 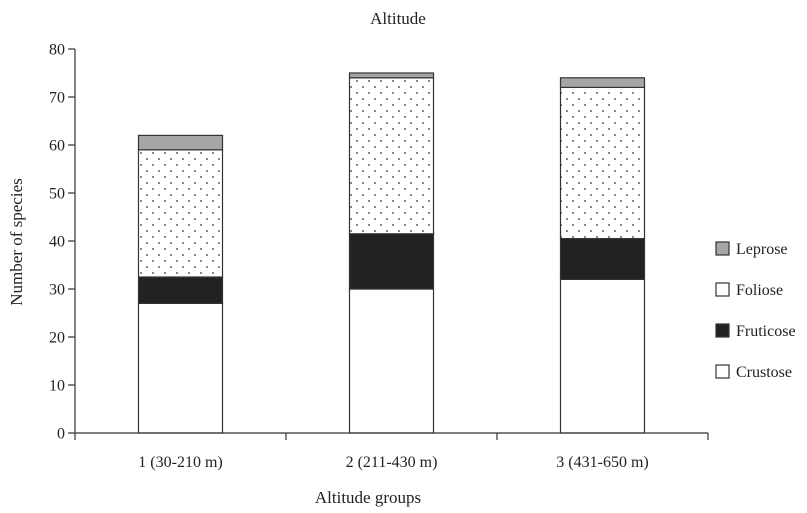 What do you see at coordinates (722, 330) in the screenshot?
I see `legend-swatch-fruticose` at bounding box center [722, 330].